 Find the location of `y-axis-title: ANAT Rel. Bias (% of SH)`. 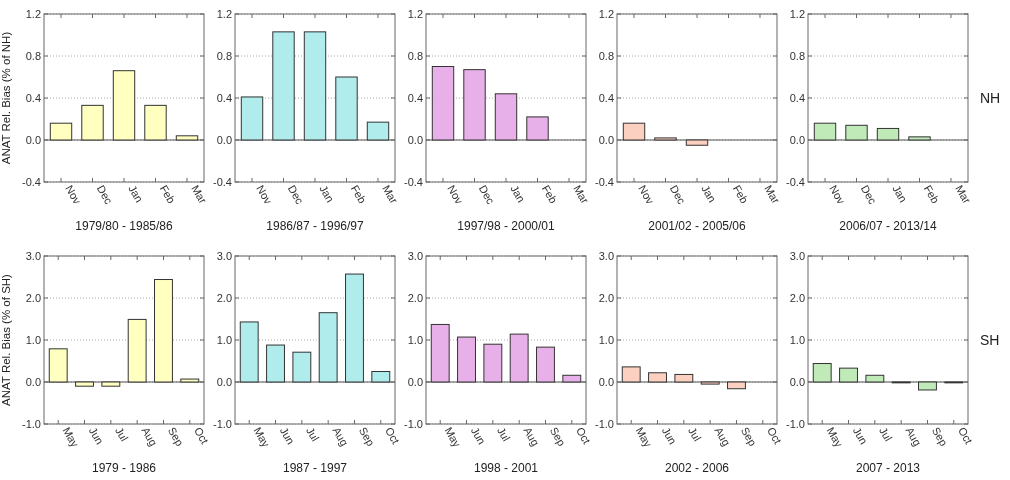

y-axis-title: ANAT Rel. Bias (% of SH) is located at coordinates (6, 339).